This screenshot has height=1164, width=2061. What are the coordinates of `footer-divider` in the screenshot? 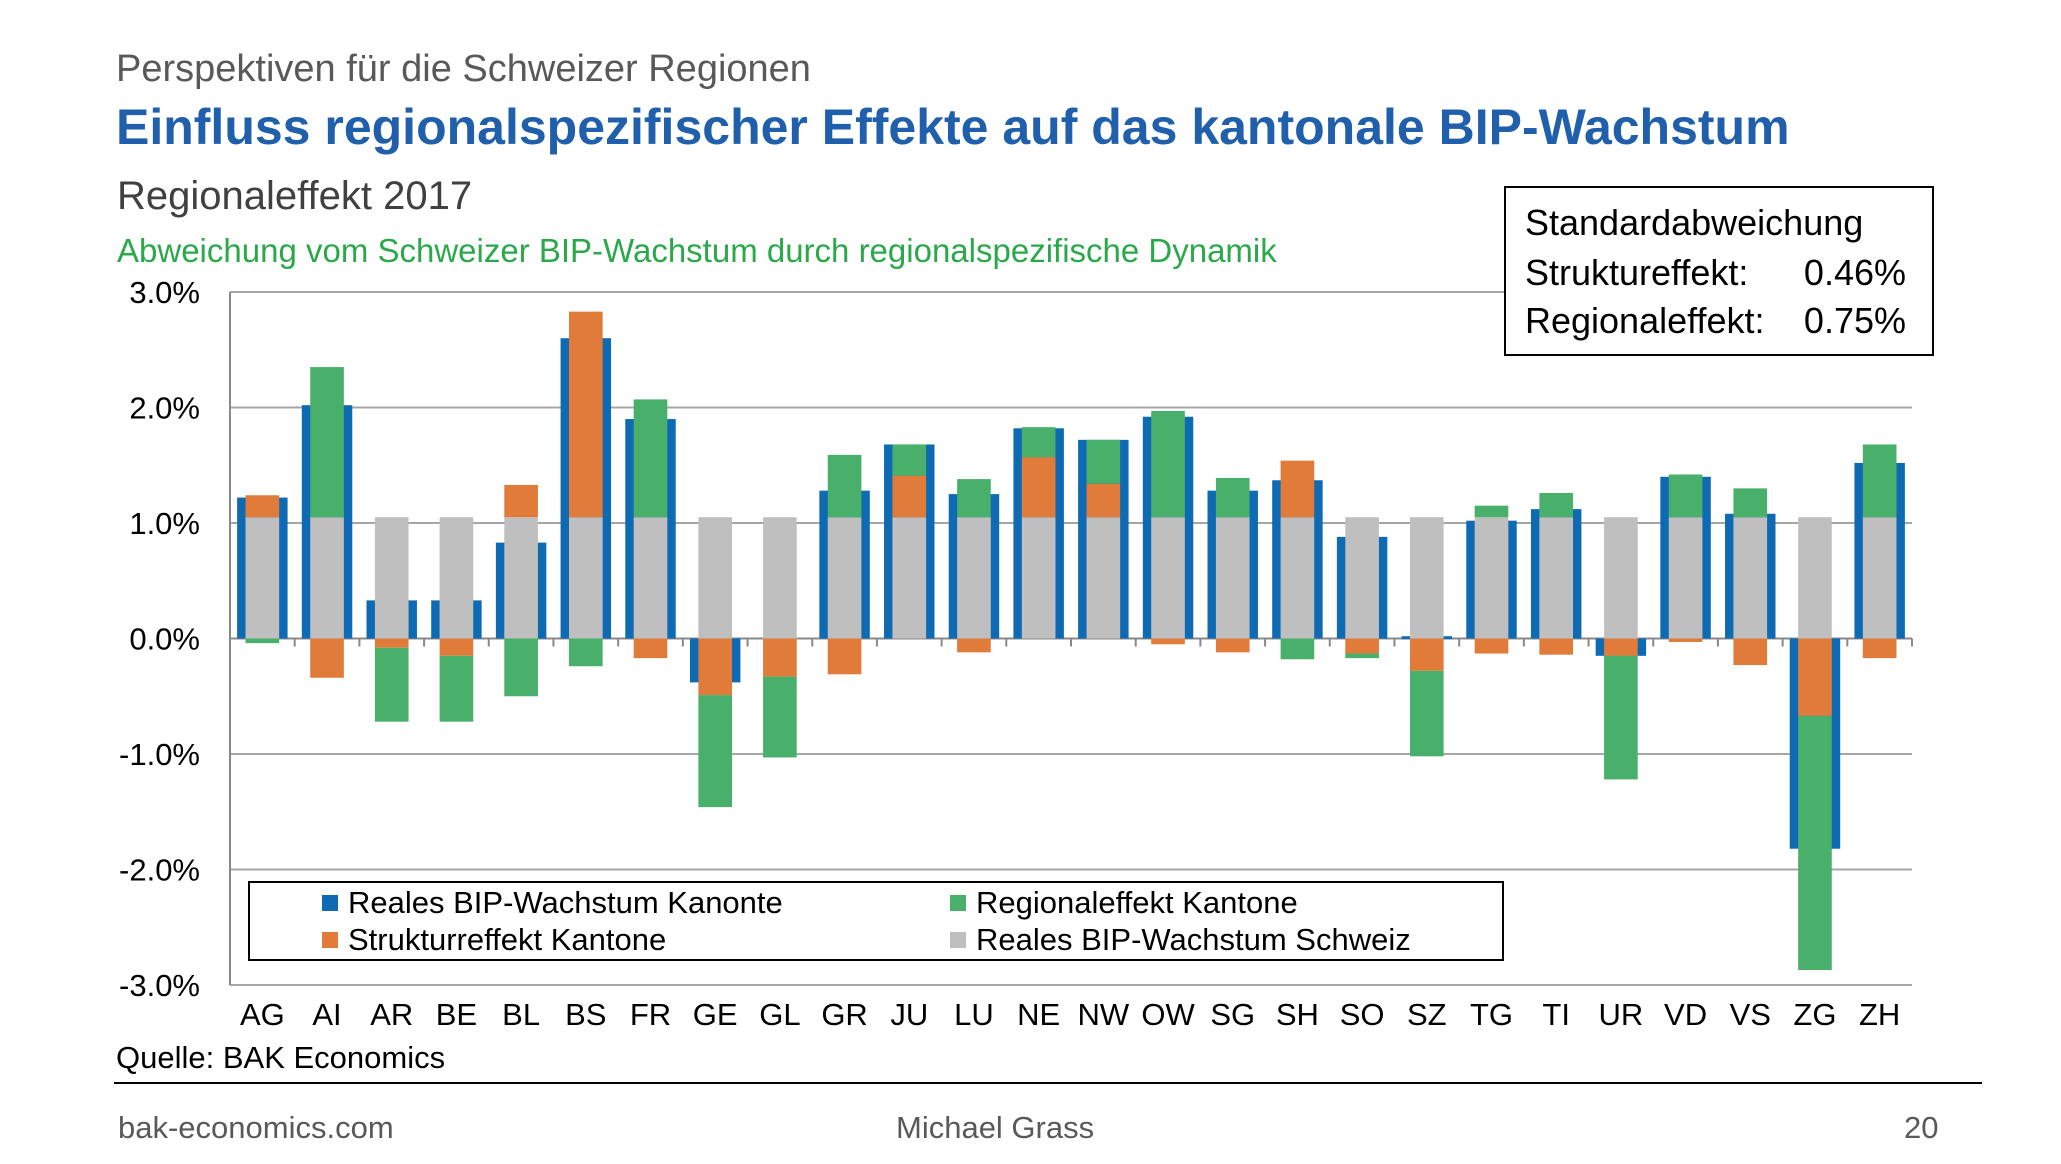 It's located at (1048, 1083).